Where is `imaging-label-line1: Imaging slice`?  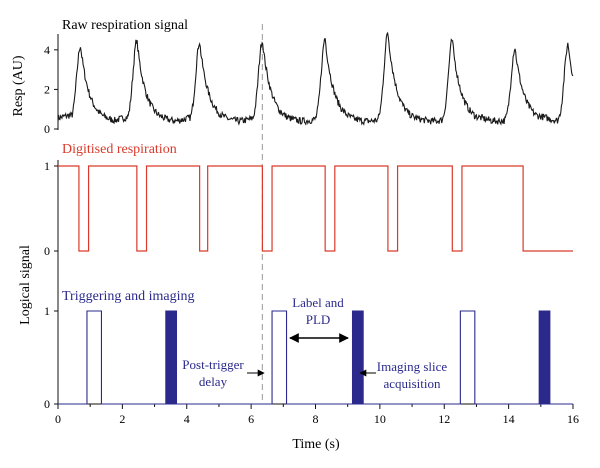 imaging-label-line1: Imaging slice is located at coordinates (412, 366).